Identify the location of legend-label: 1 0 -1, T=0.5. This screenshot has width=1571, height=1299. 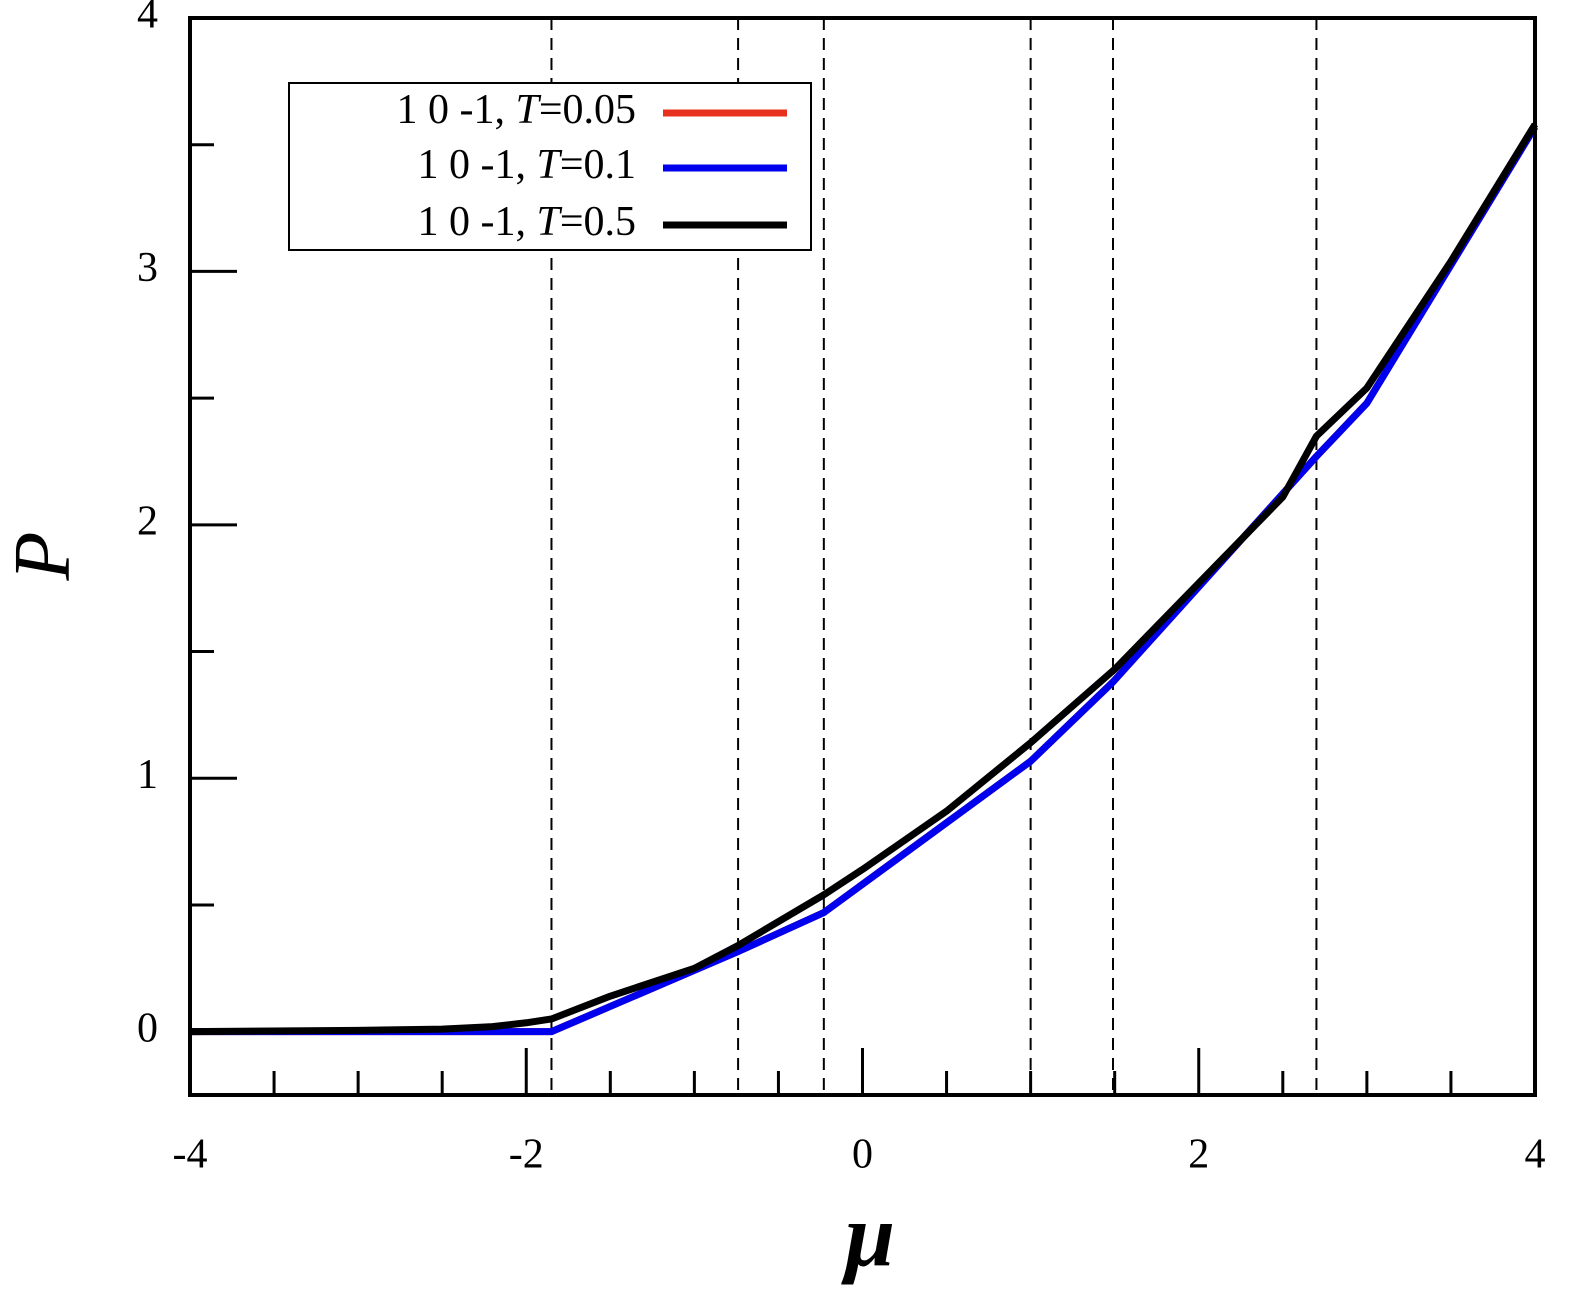
(526, 222).